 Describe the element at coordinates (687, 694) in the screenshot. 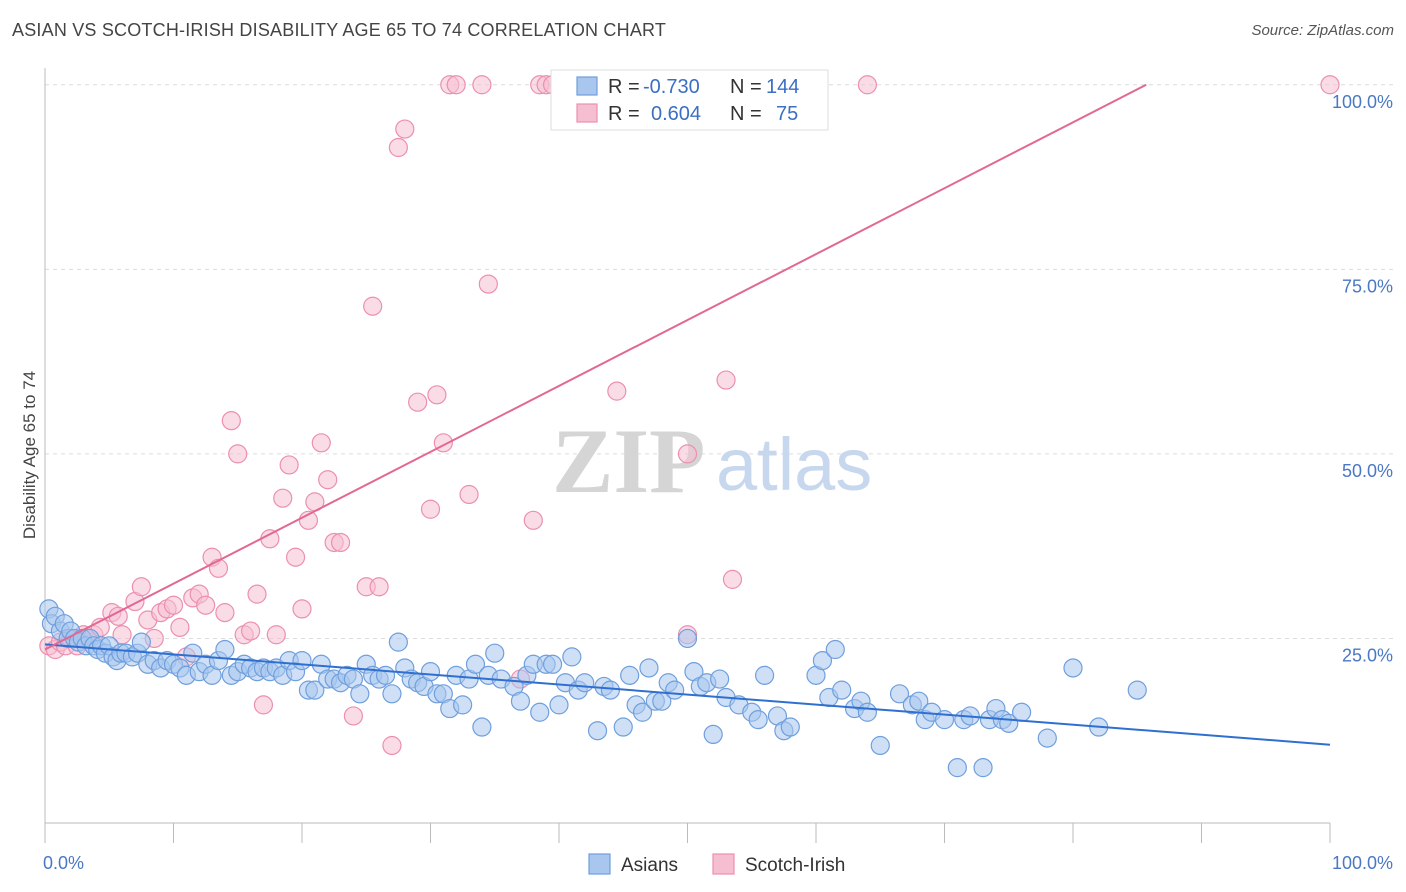

I see `asians-trend-line` at that location.